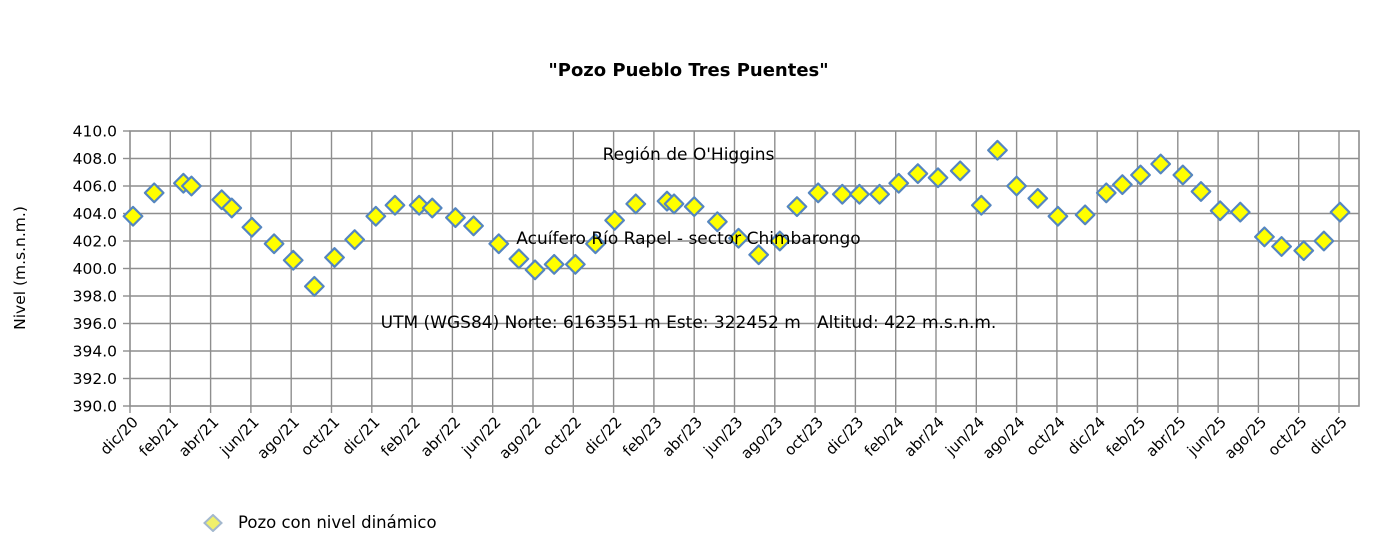 The width and height of the screenshot is (1377, 540). Describe the element at coordinates (95, 242) in the screenshot. I see `y-tick-label: 402.0` at that location.